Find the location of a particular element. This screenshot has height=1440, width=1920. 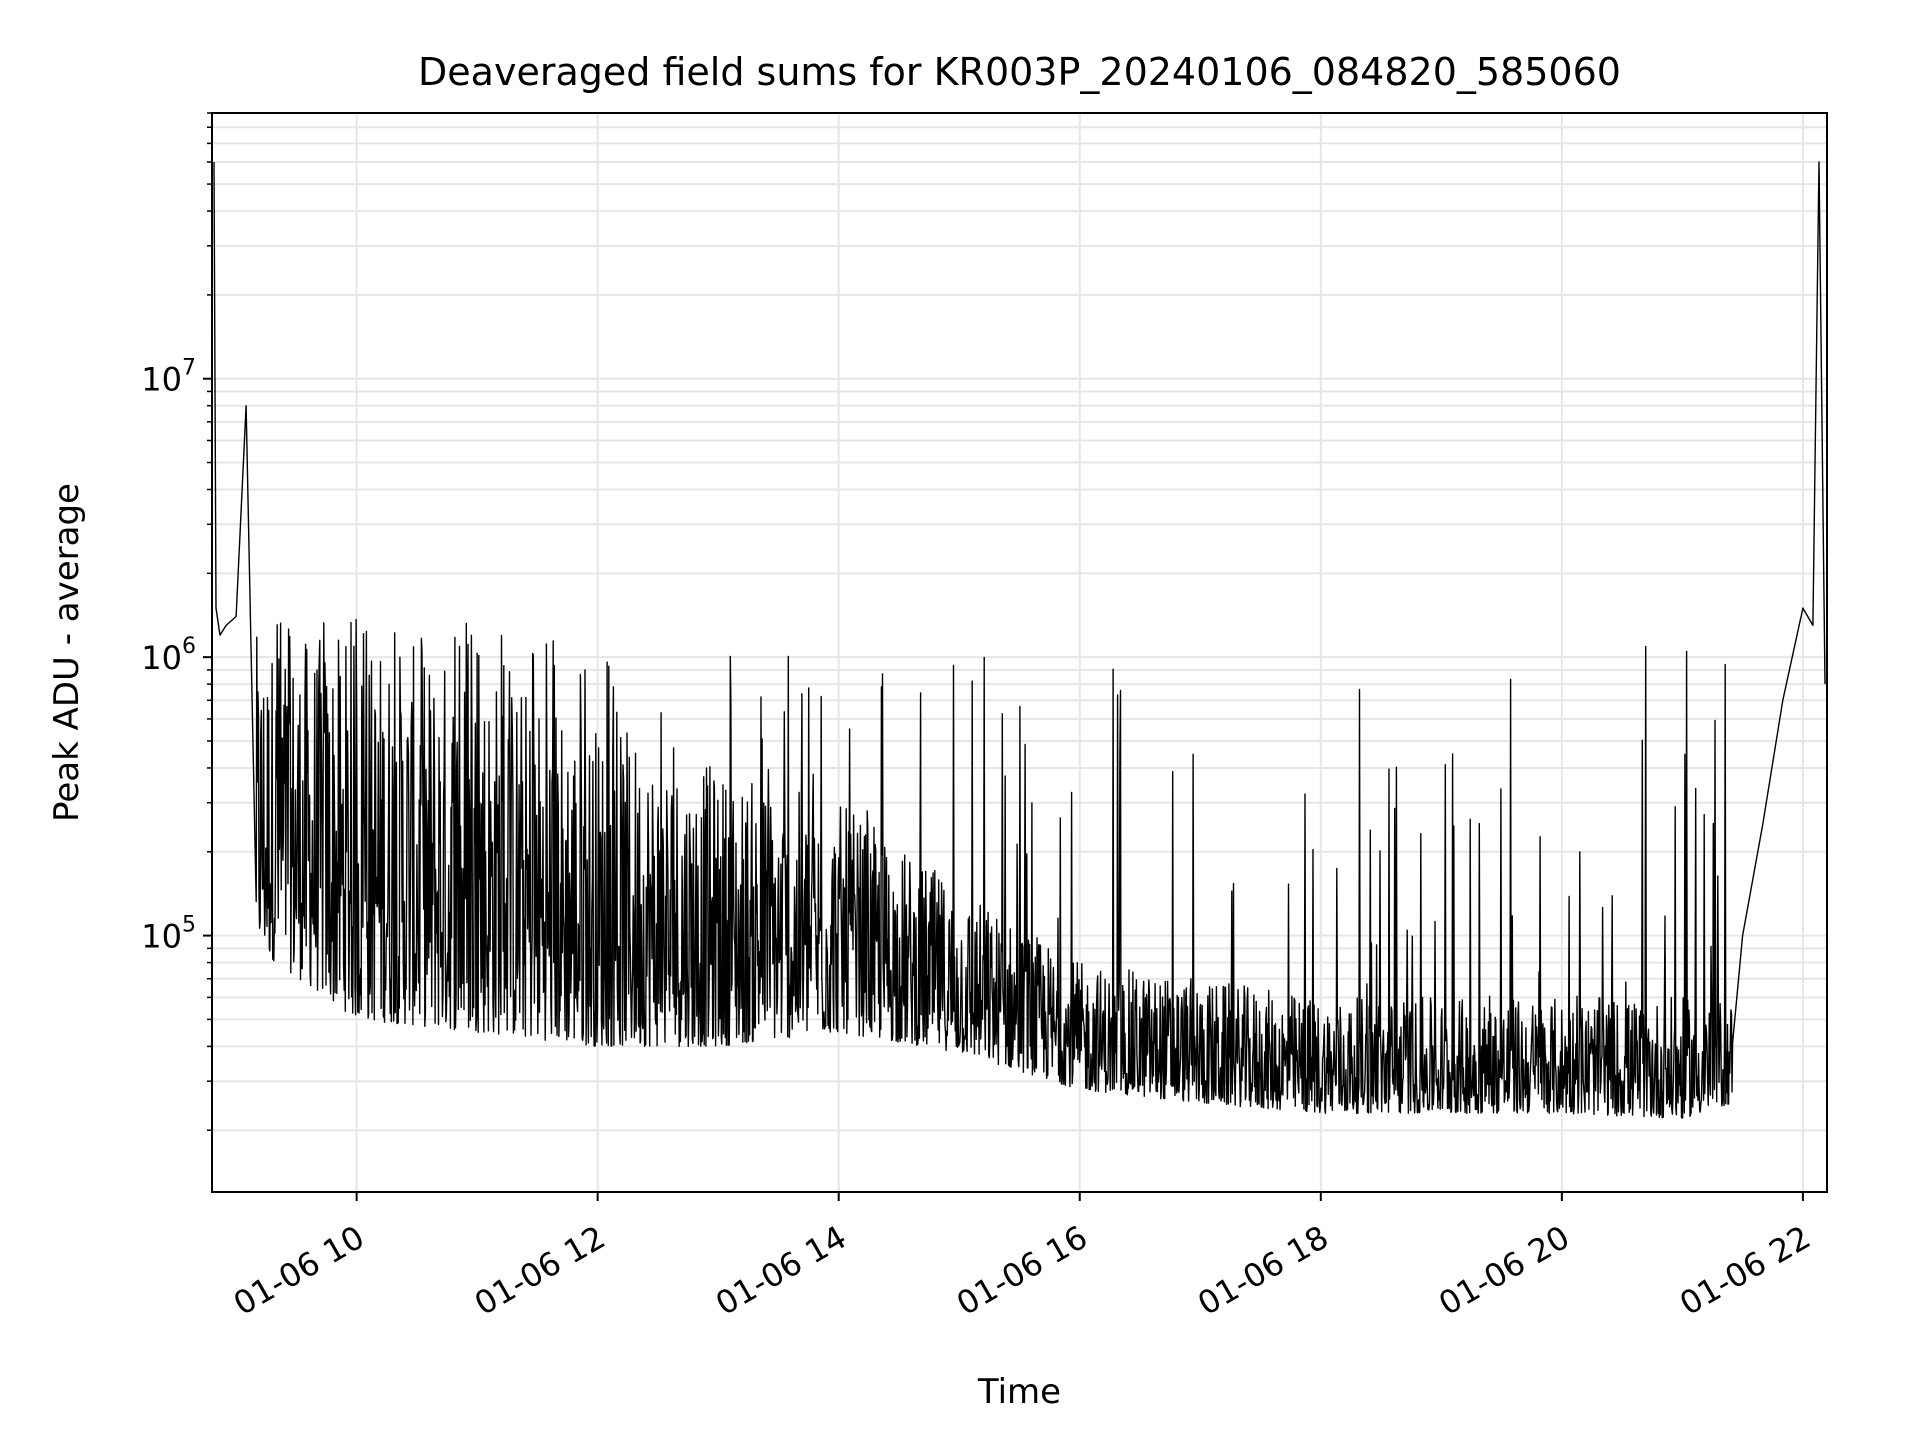

y-tick-label: 10⁷ is located at coordinates (168, 377).